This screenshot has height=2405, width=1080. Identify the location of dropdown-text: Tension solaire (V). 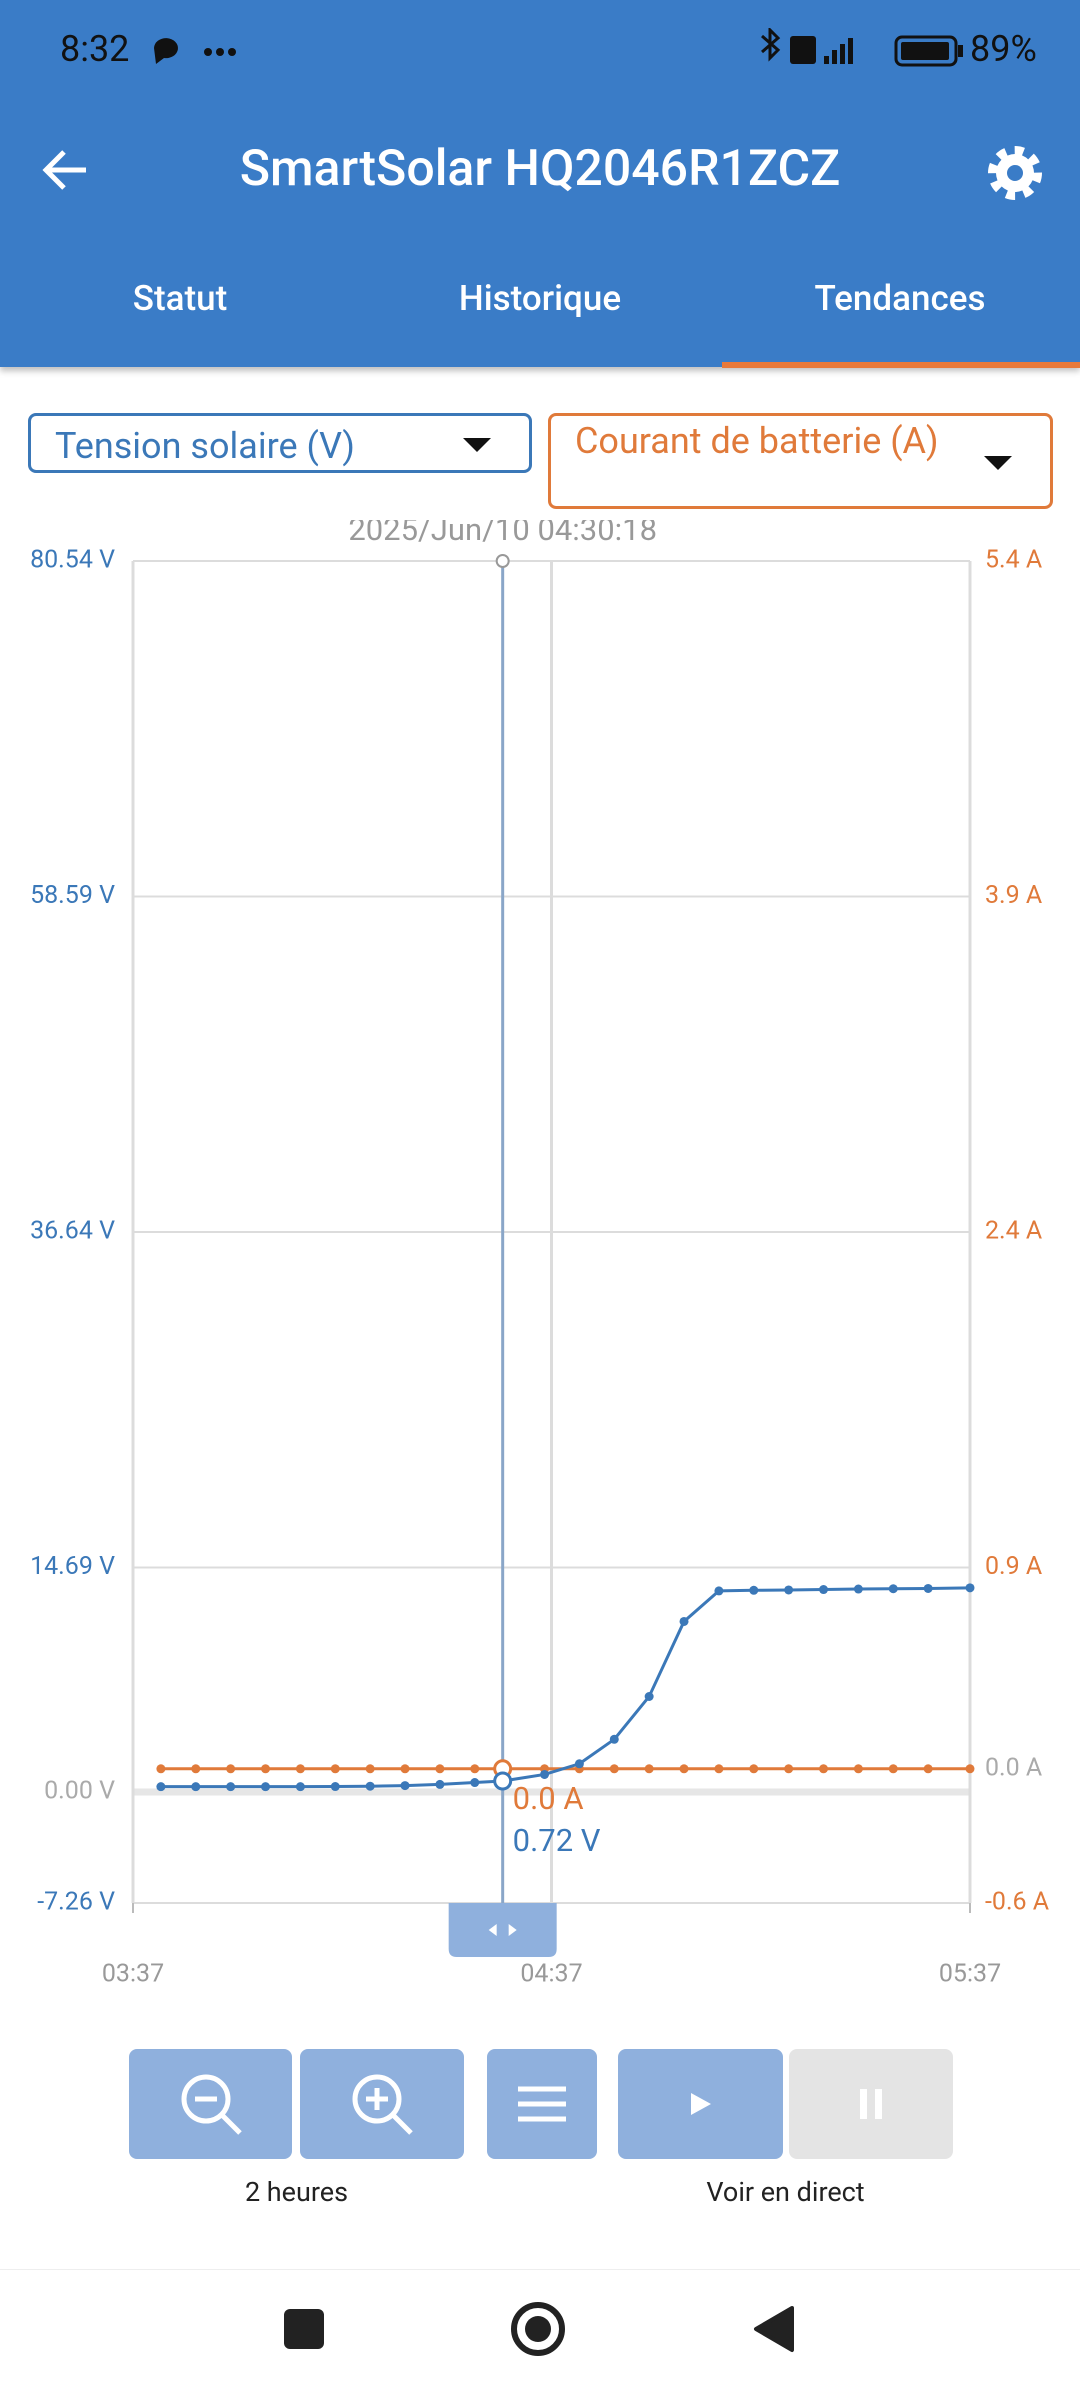
(205, 446).